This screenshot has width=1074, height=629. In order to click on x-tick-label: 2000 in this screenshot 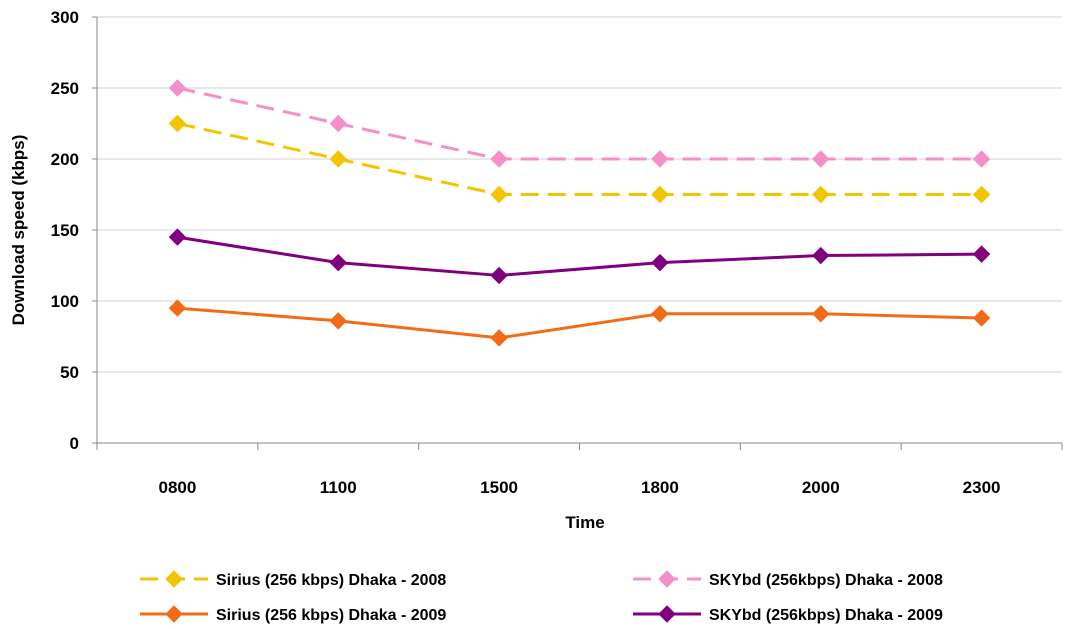, I will do `click(821, 487)`.